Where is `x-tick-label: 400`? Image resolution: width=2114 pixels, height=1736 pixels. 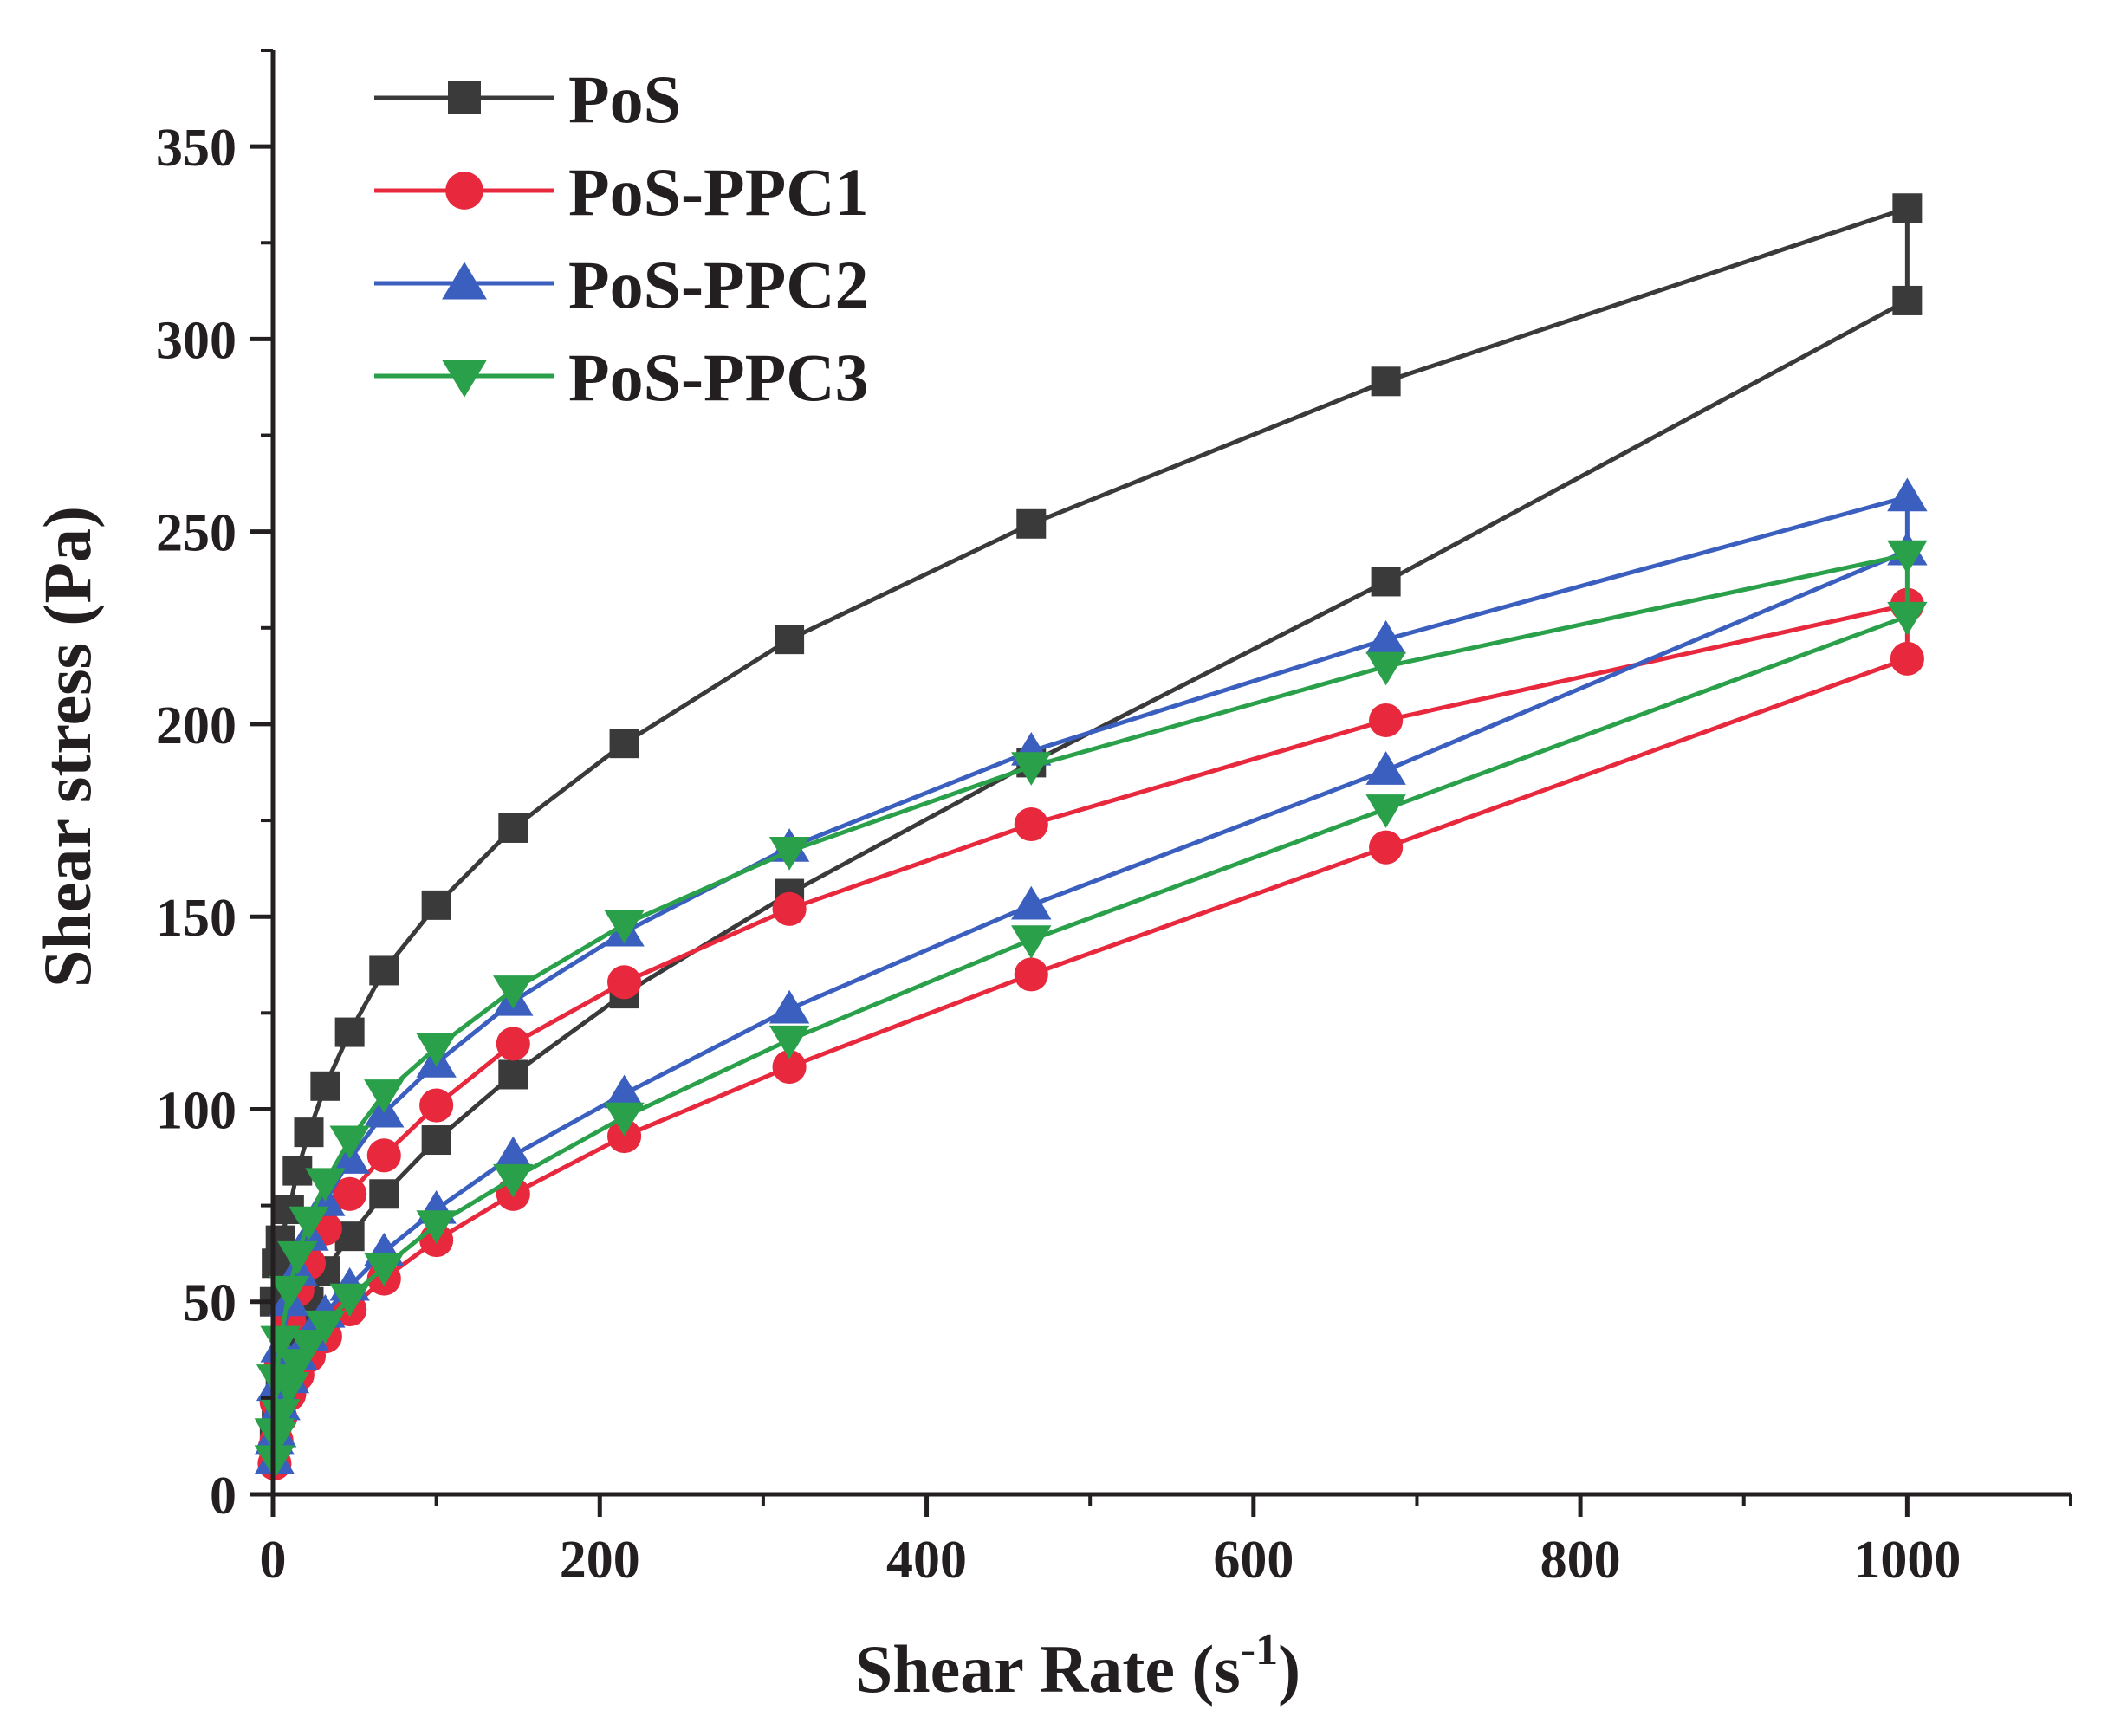
x-tick-label: 400 is located at coordinates (927, 1560).